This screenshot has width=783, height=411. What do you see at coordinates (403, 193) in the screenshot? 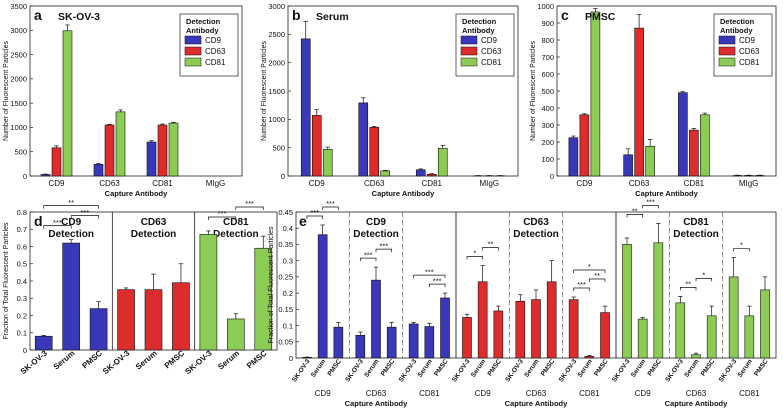
I see `x-axis-label-b: Capture Antibody` at bounding box center [403, 193].